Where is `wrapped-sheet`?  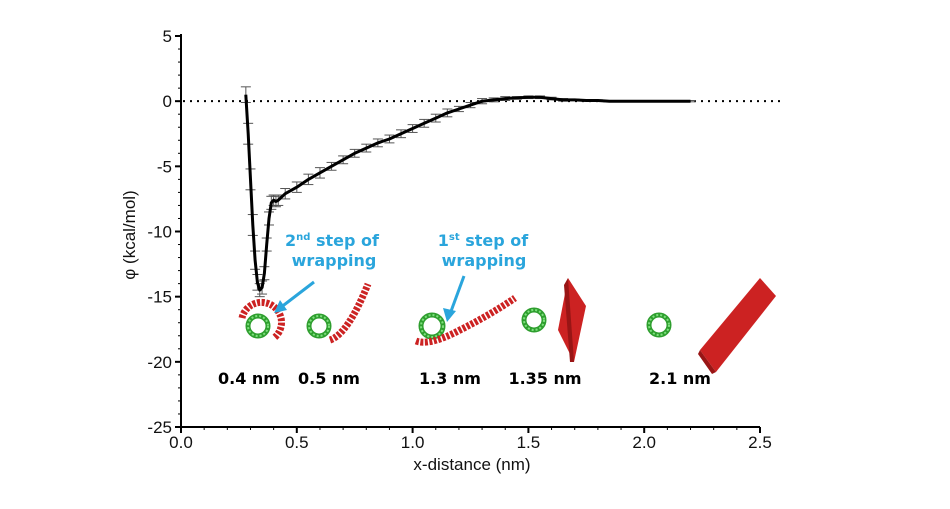
wrapped-sheet is located at coordinates (262, 319).